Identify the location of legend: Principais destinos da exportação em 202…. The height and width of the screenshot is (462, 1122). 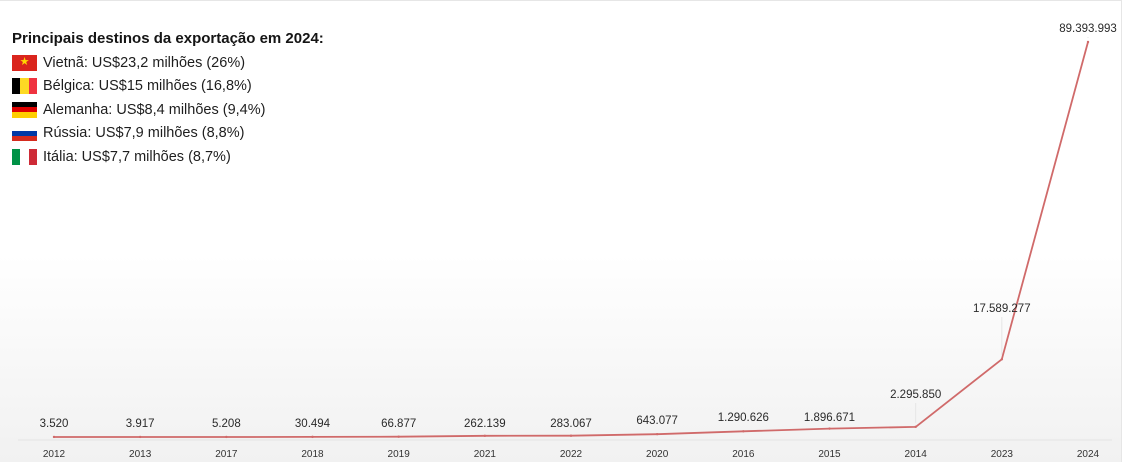
(168, 99).